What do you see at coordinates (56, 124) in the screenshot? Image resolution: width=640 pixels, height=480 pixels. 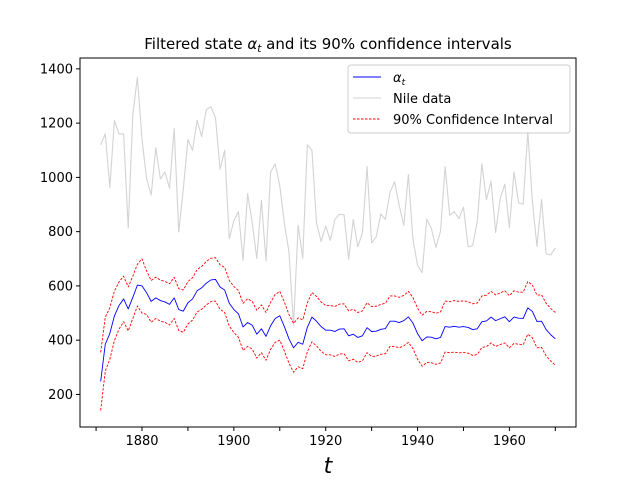 I see `y-tick-label: 1200` at bounding box center [56, 124].